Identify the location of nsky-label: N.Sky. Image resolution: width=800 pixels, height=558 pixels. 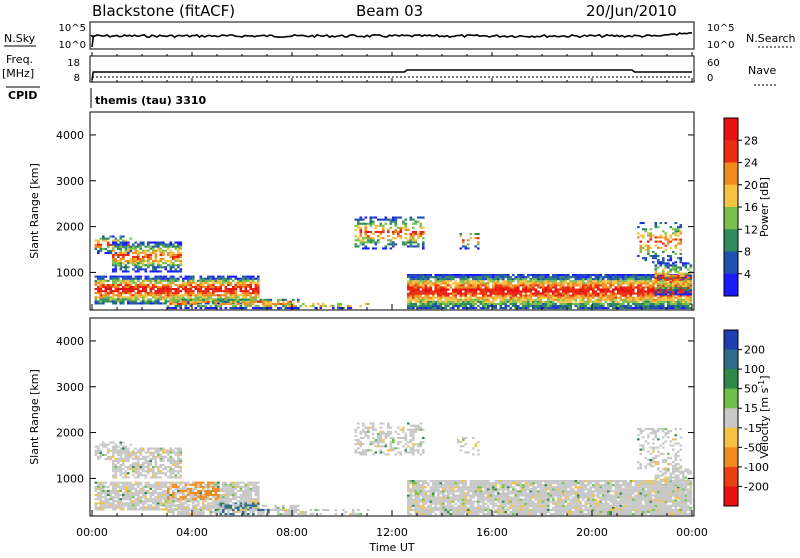
(20, 38).